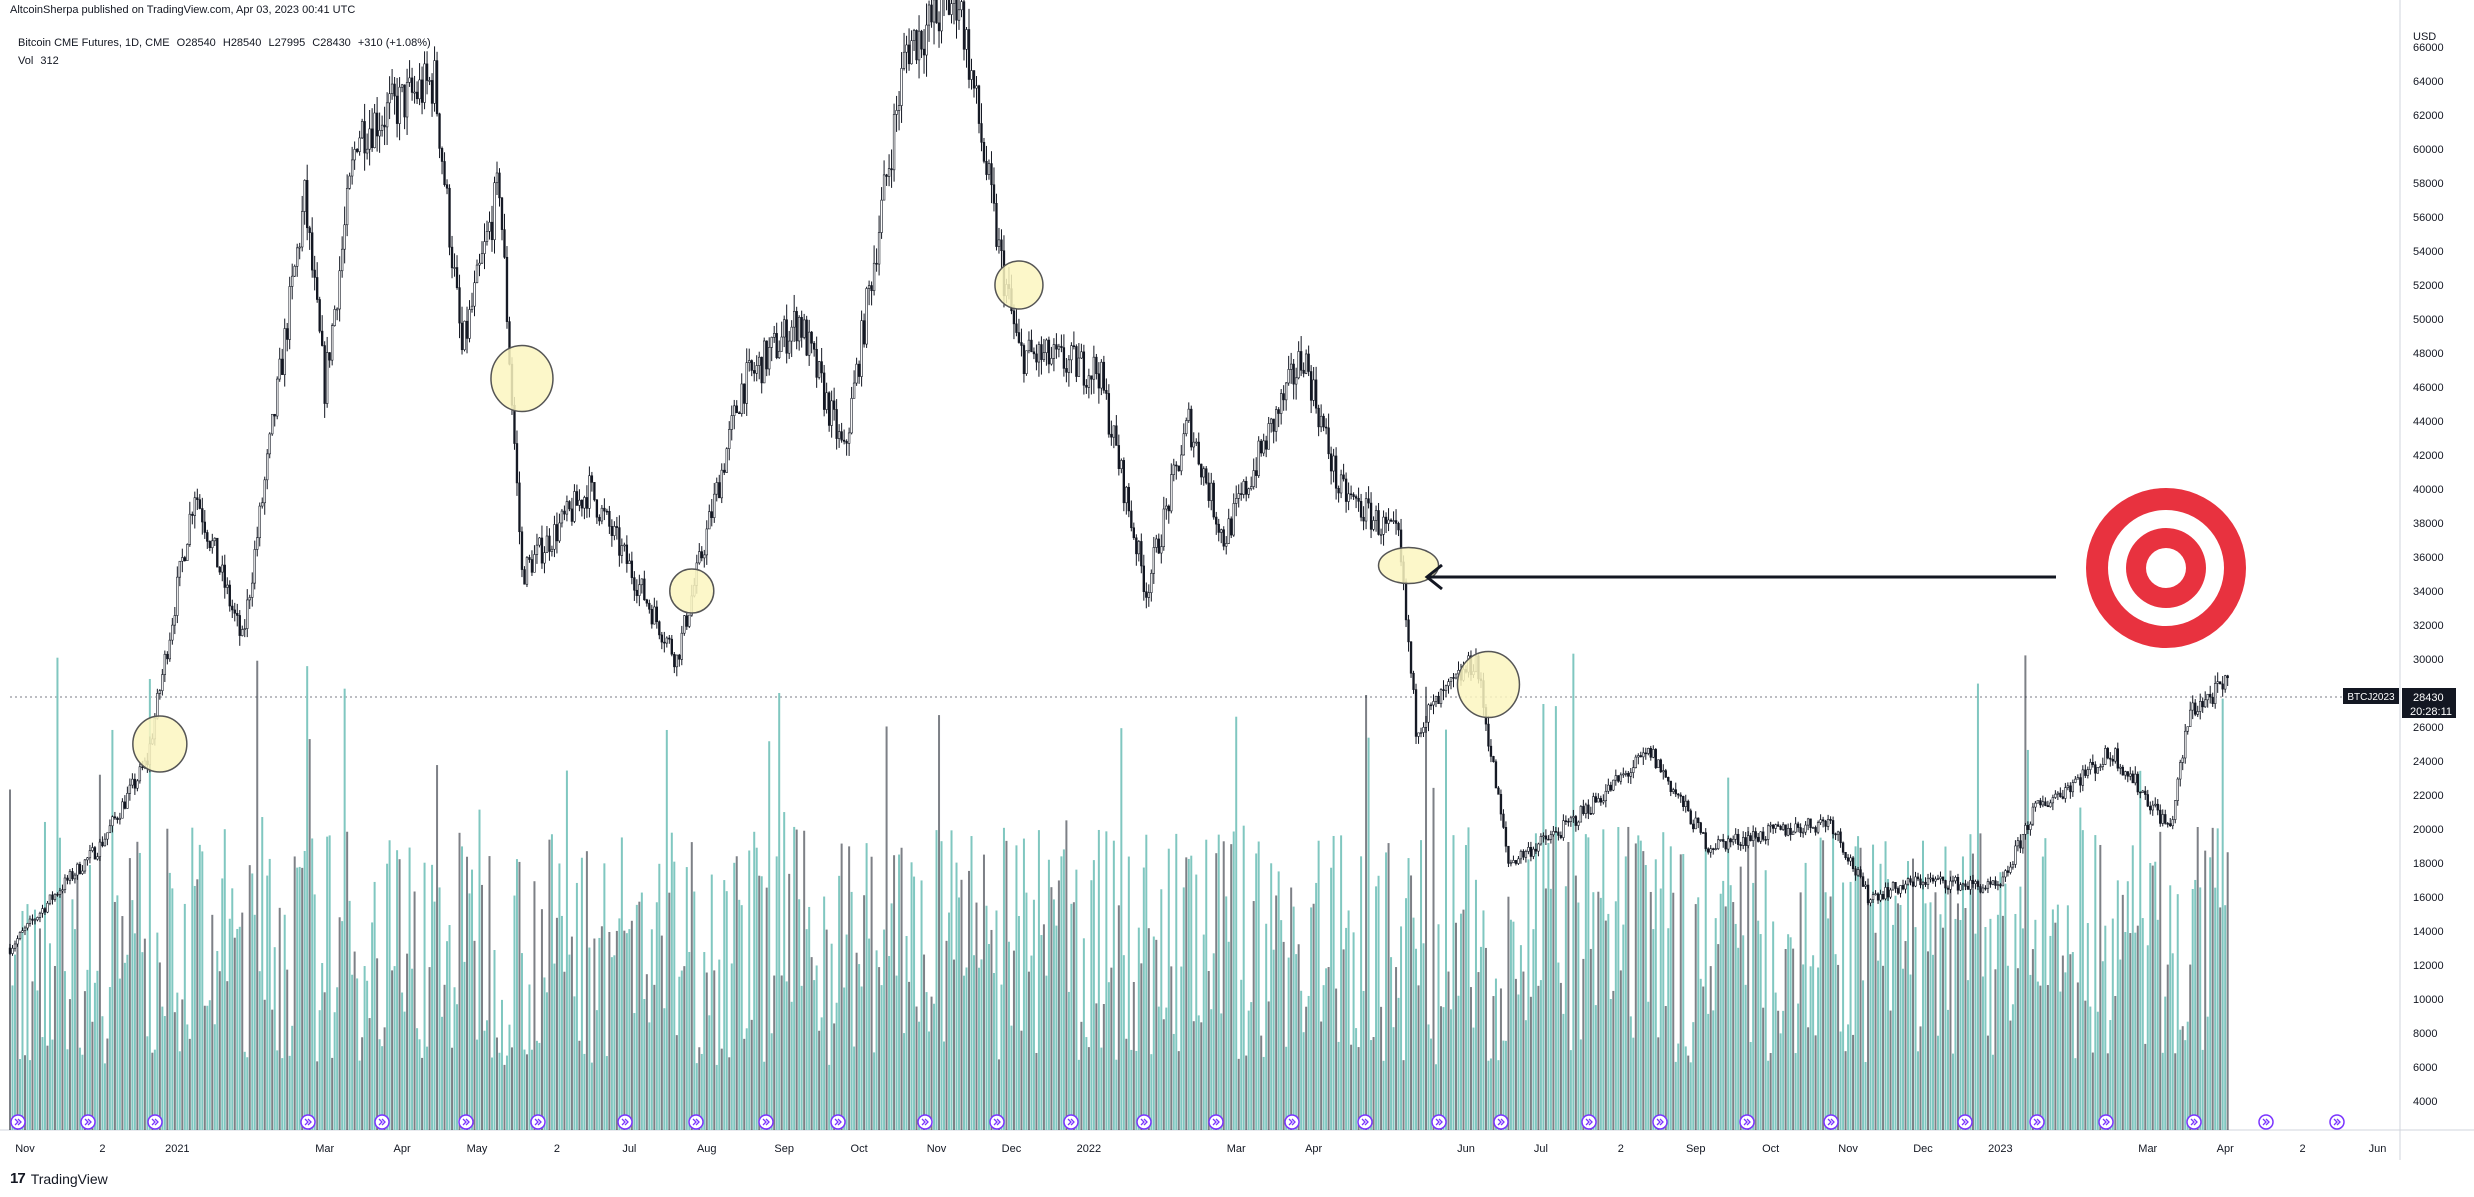 The width and height of the screenshot is (2474, 1197). I want to click on tradingview-brand: 17 TradingView, so click(59, 1178).